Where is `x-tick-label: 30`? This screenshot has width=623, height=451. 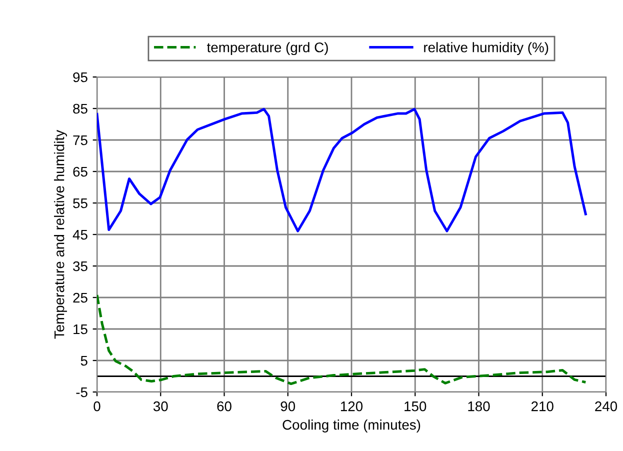
x-tick-label: 30 is located at coordinates (160, 406).